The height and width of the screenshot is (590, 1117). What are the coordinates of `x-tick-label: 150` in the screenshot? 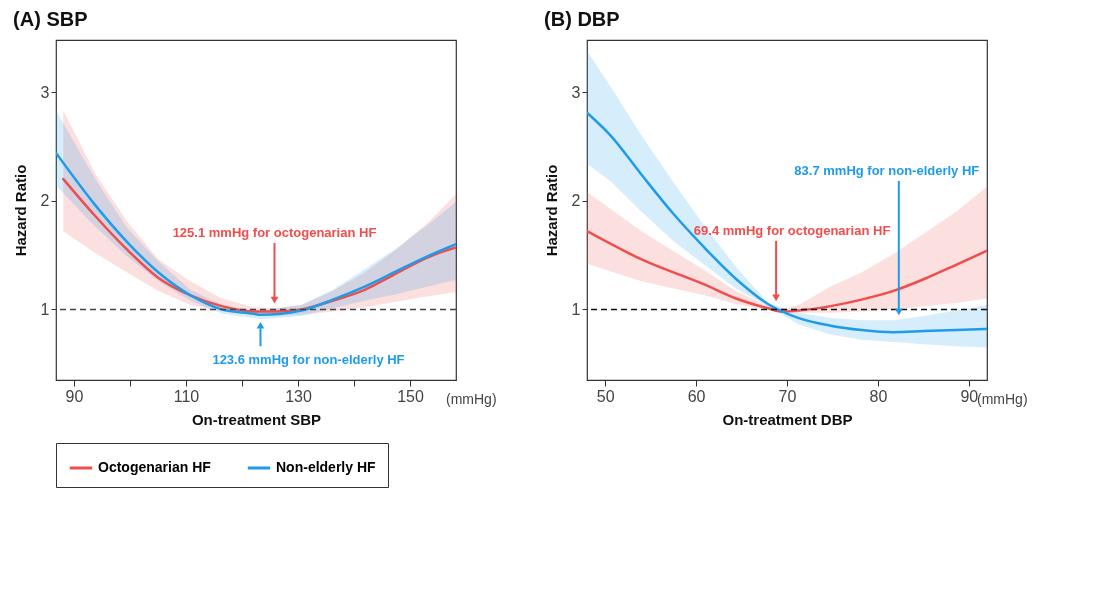 It's located at (411, 396).